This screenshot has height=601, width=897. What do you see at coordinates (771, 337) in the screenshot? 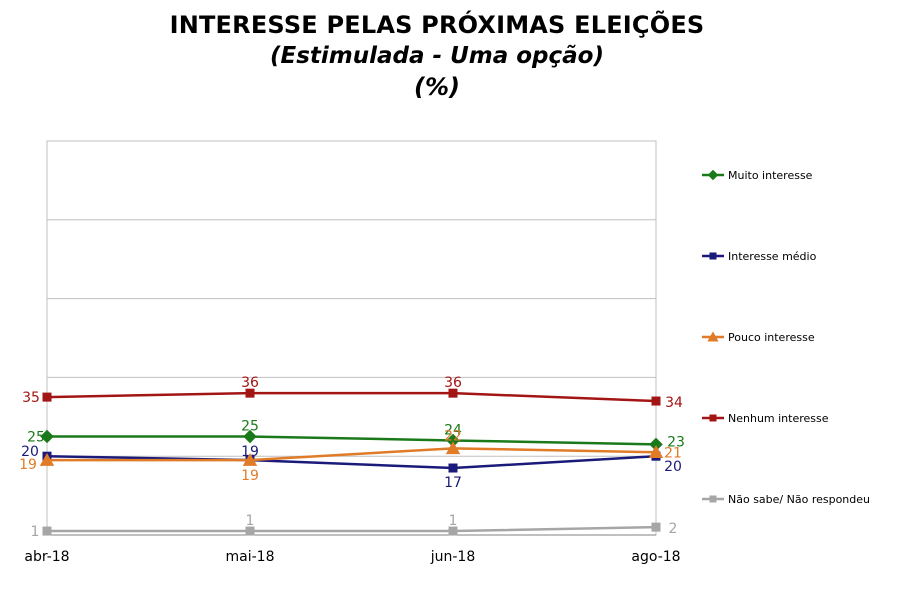
I see `legend-label-pouco-interesse: Pouco interesse` at bounding box center [771, 337].